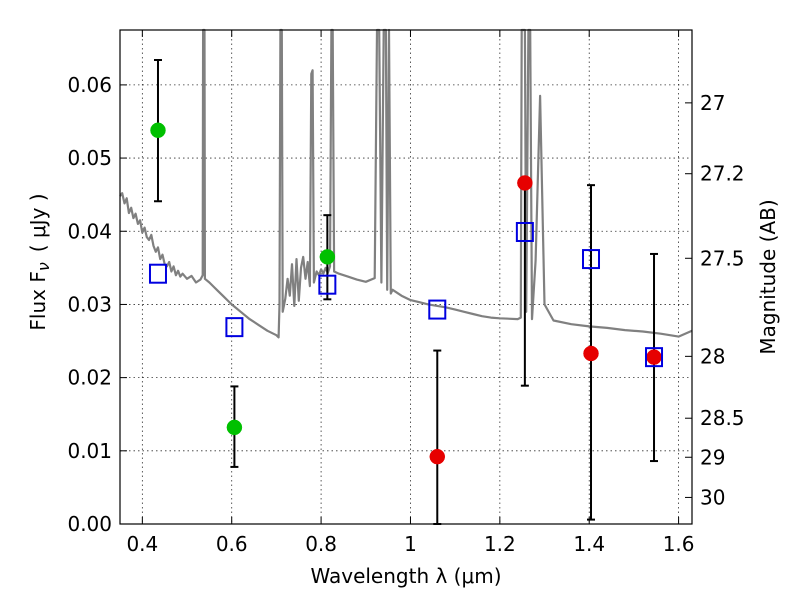  I want to click on y2-axis-title: Magnitude (AB), so click(768, 276).